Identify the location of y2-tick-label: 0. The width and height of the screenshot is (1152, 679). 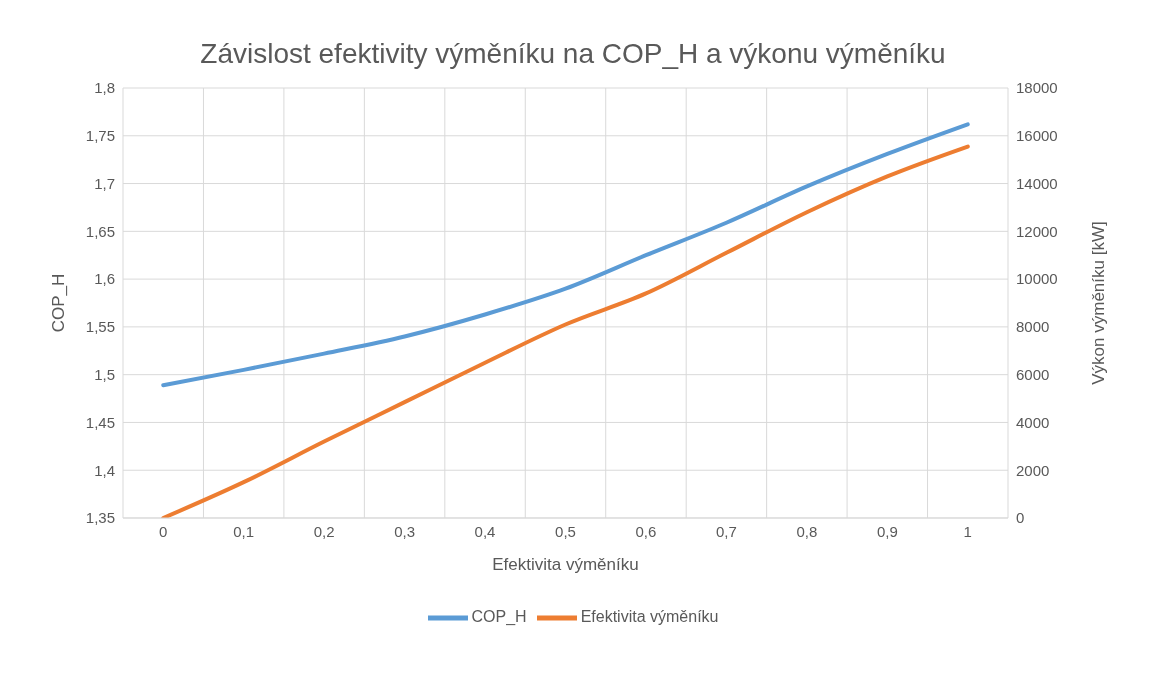
(1020, 518).